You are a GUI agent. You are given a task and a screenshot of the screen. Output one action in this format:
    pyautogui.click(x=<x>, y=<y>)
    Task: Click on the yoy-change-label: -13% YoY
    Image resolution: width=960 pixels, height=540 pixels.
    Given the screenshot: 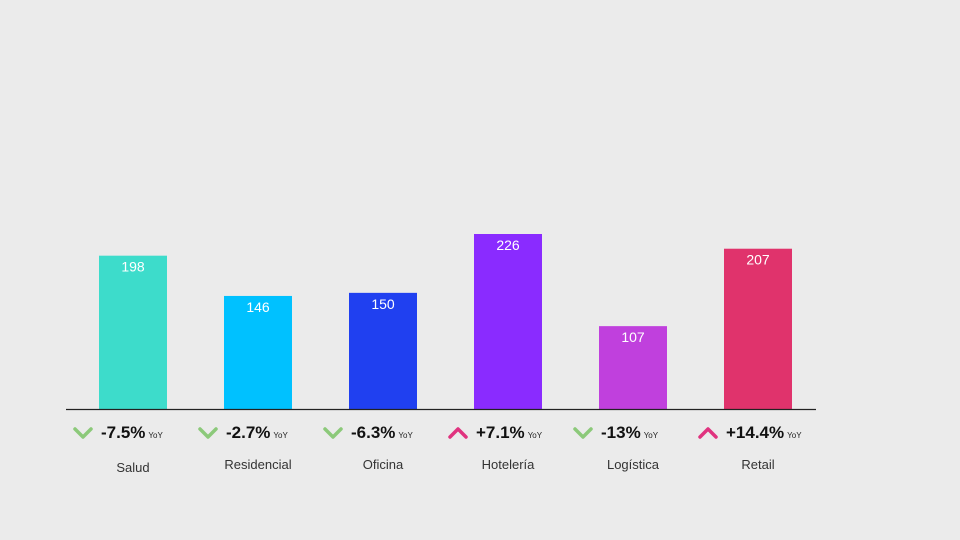 What is the action you would take?
    pyautogui.click(x=630, y=432)
    